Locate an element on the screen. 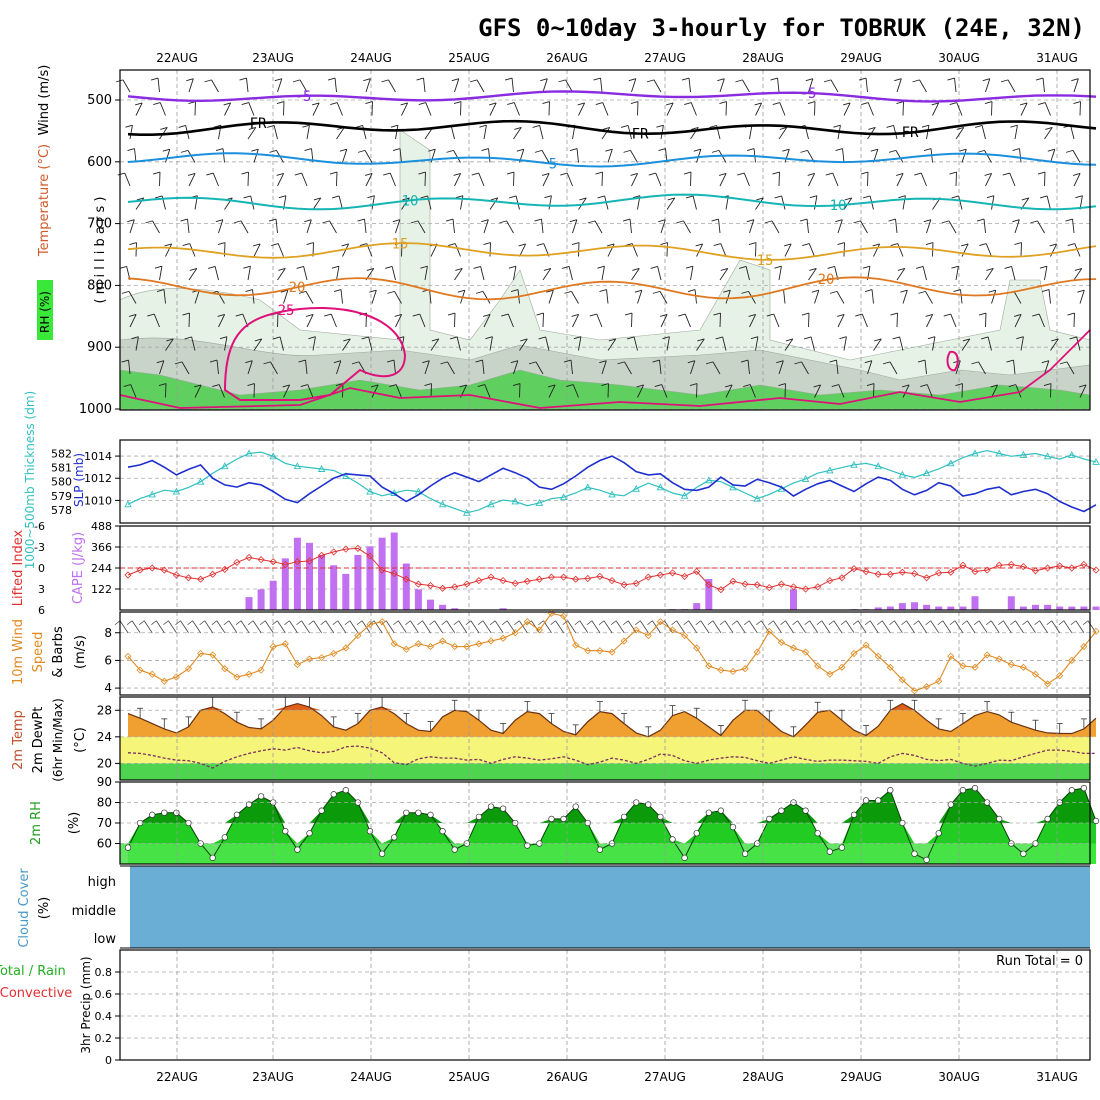  cloud-unit-label: (%) is located at coordinates (44, 908).